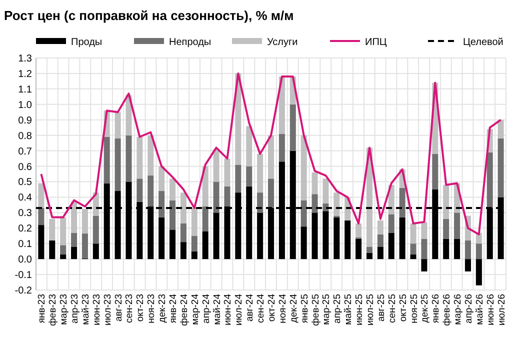 The width and height of the screenshot is (526, 345). I want to click on y-tick-label: 0.0, so click(25, 260).